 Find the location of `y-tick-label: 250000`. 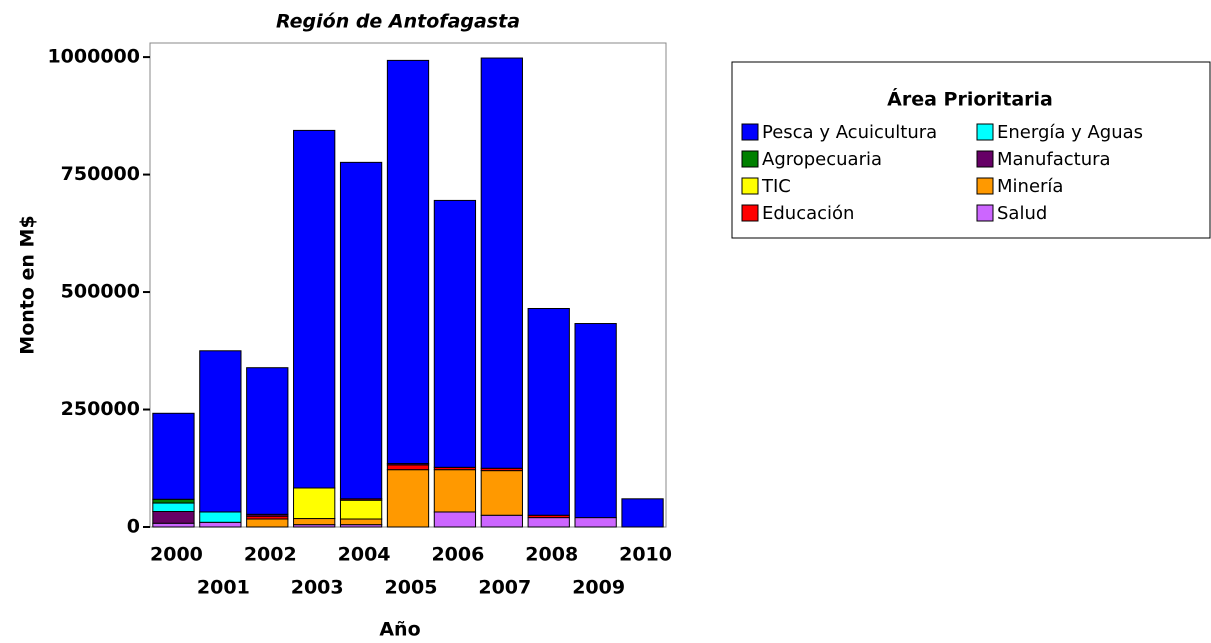

y-tick-label: 250000 is located at coordinates (100, 409).